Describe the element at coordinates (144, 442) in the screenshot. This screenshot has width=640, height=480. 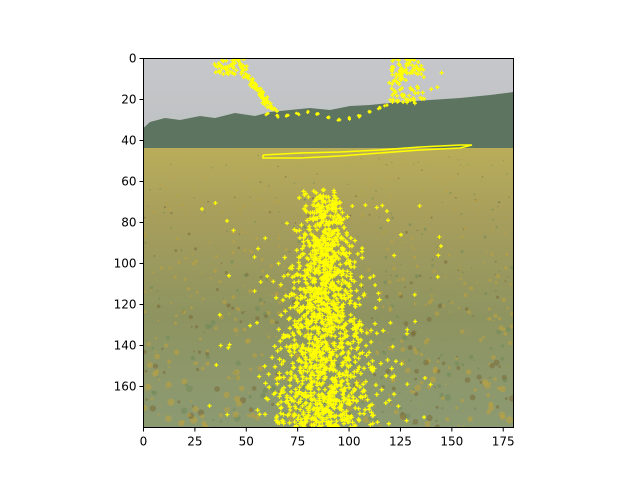
I see `x-tick-label: 0` at that location.